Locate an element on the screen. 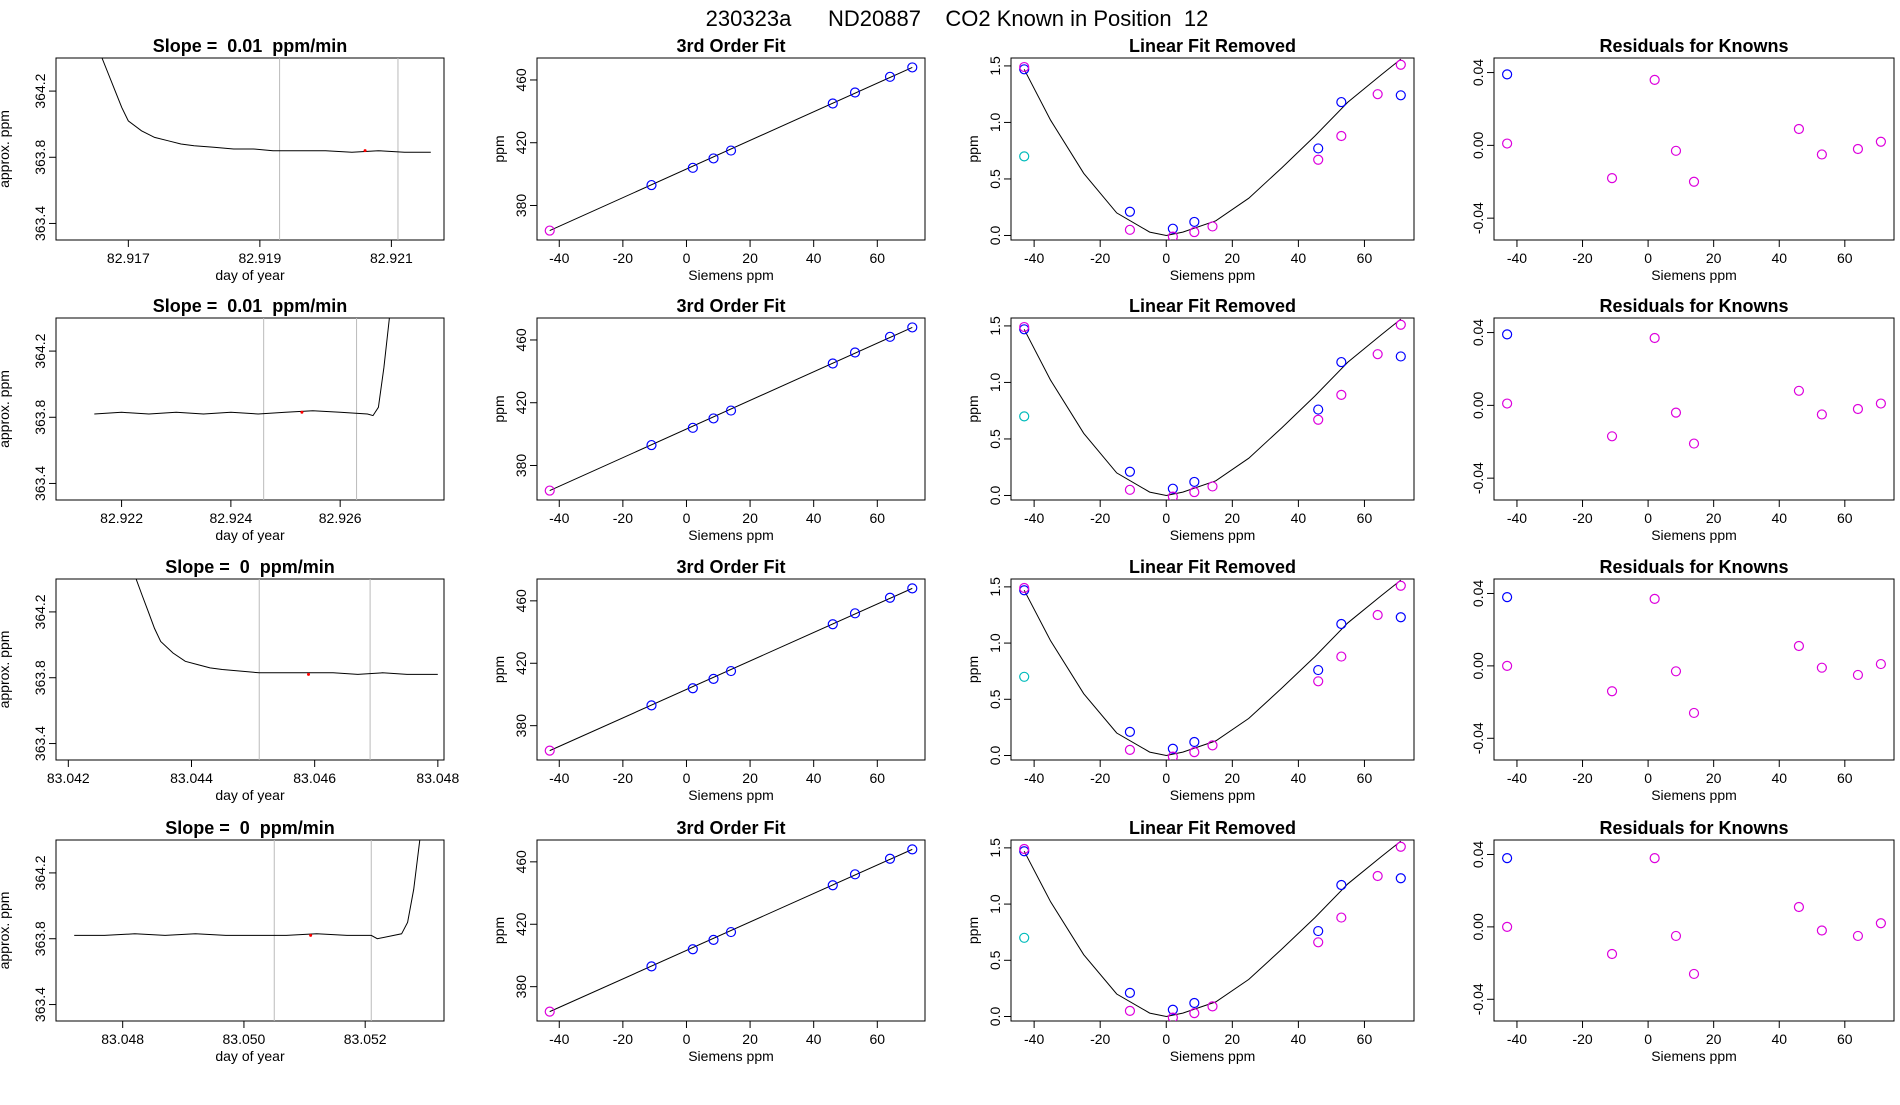 The height and width of the screenshot is (1105, 1900). y-tick-label: 0.5 is located at coordinates (995, 960).